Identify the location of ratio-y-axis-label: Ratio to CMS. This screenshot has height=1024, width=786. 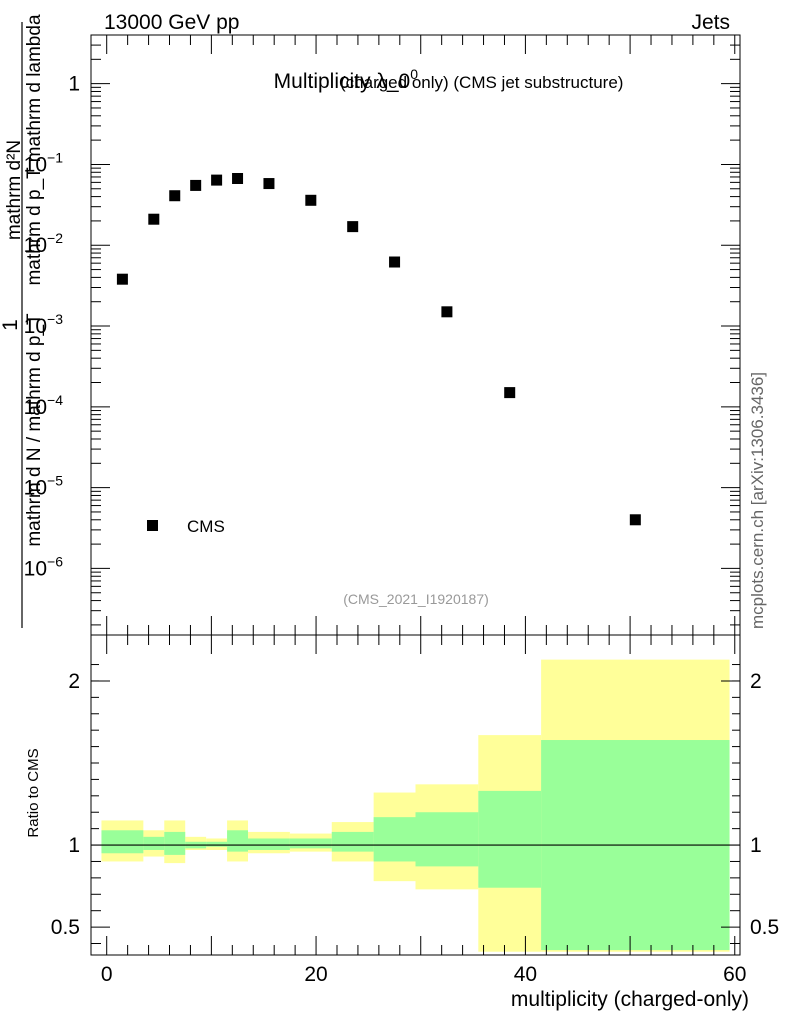
(33, 792).